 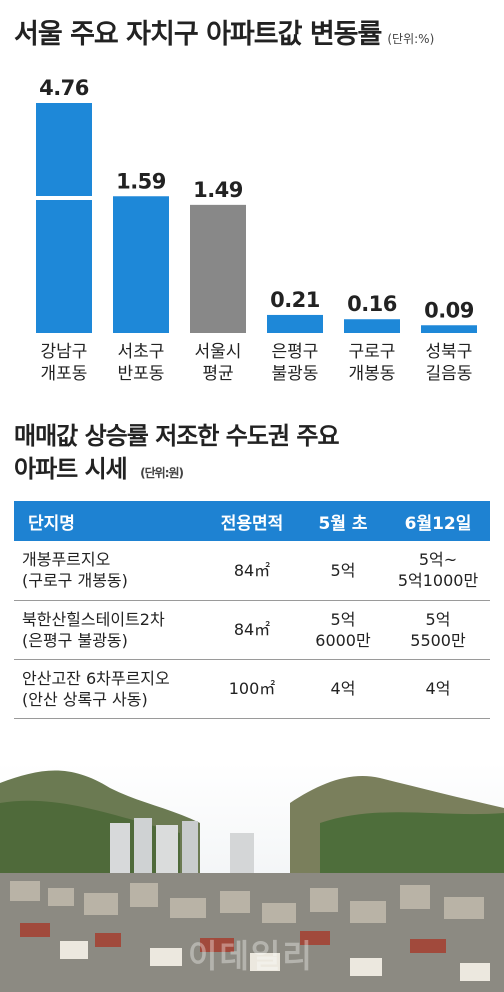 What do you see at coordinates (438, 523) in the screenshot?
I see `header-june: 6월12일` at bounding box center [438, 523].